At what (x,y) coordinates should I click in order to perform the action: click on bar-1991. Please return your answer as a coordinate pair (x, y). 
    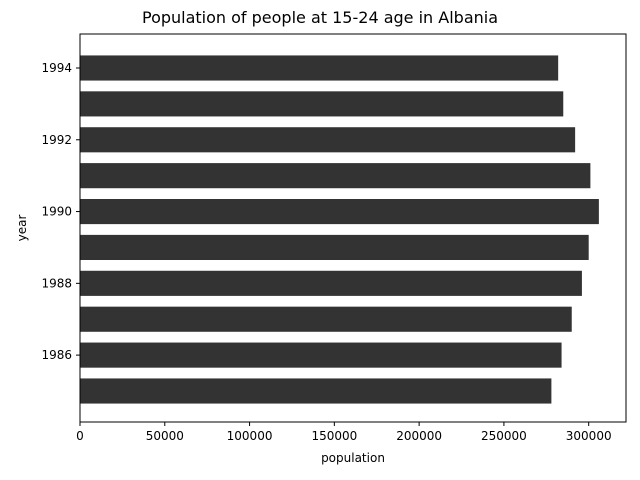
    Looking at the image, I should click on (335, 176).